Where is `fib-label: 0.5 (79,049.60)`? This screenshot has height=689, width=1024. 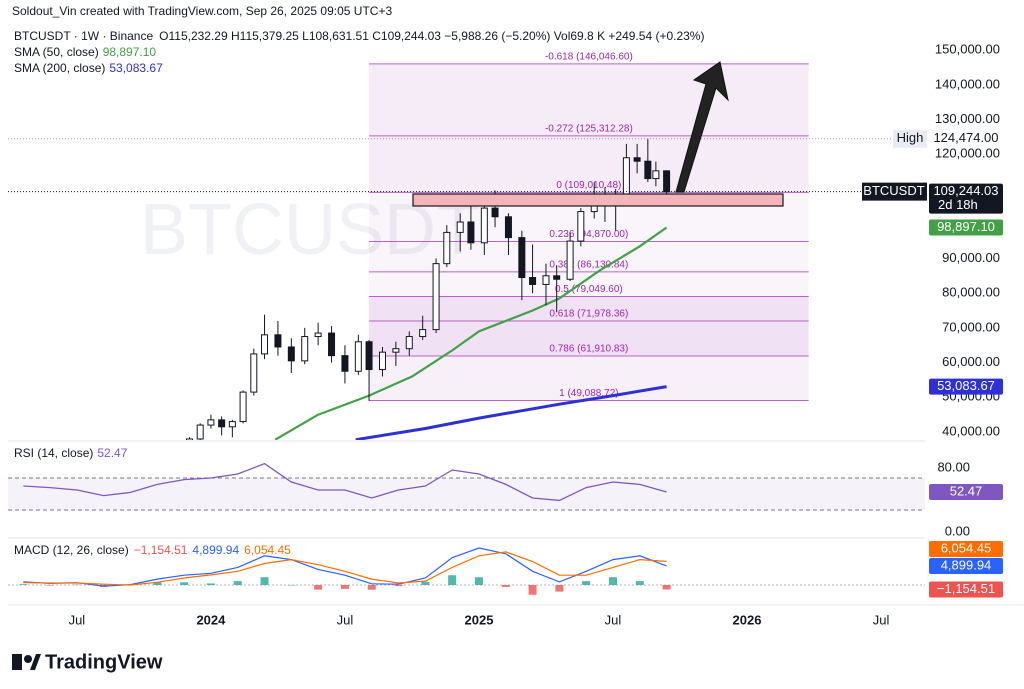
fib-label: 0.5 (79,049.60) is located at coordinates (589, 289).